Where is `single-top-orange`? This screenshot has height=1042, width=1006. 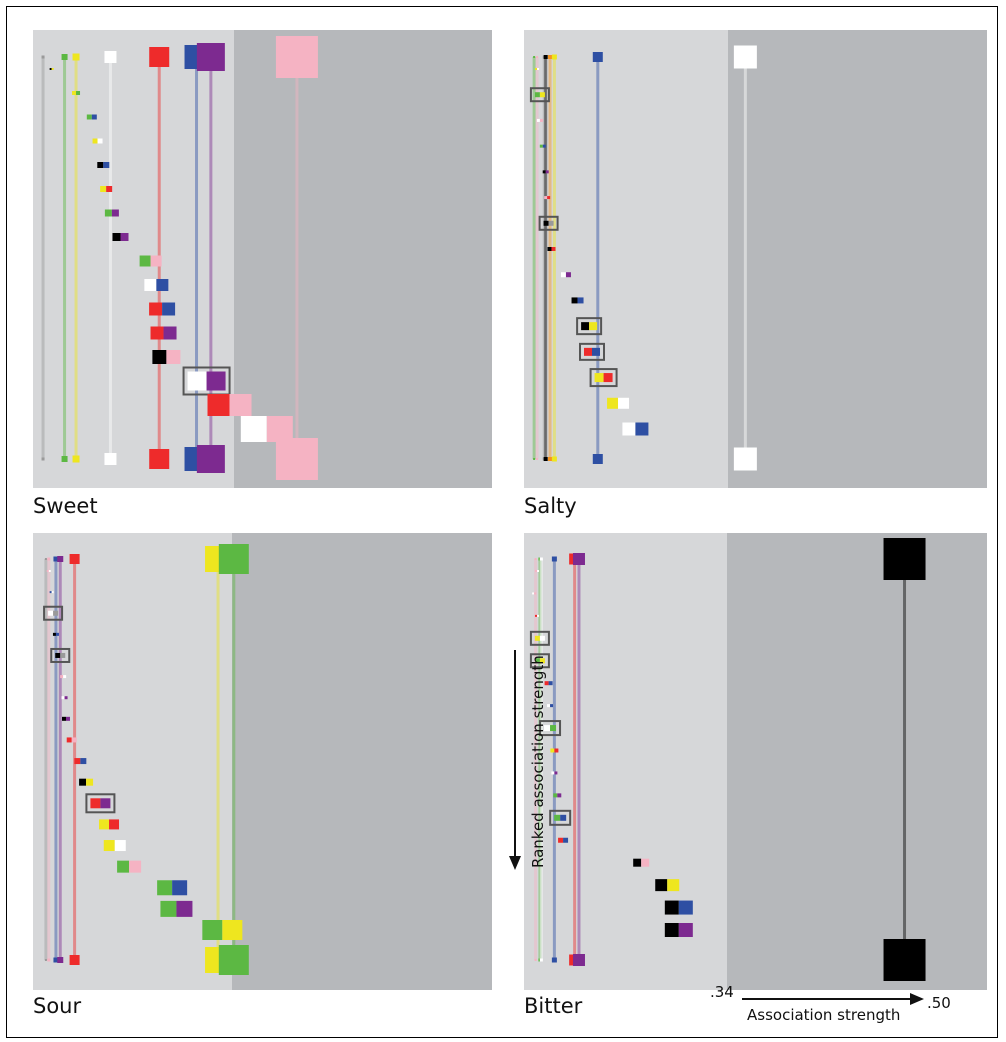
single-top-orange is located at coordinates (550, 57).